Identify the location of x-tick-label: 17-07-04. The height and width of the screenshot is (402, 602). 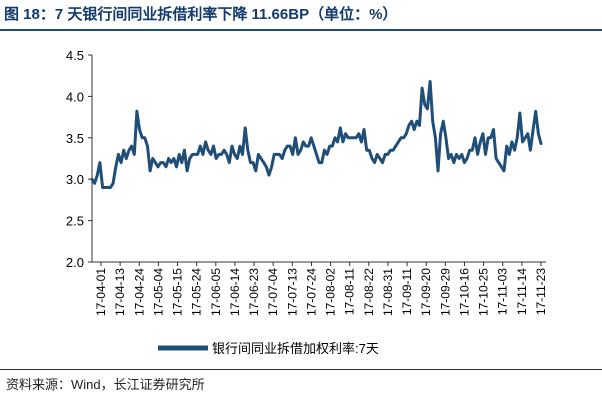
(273, 292).